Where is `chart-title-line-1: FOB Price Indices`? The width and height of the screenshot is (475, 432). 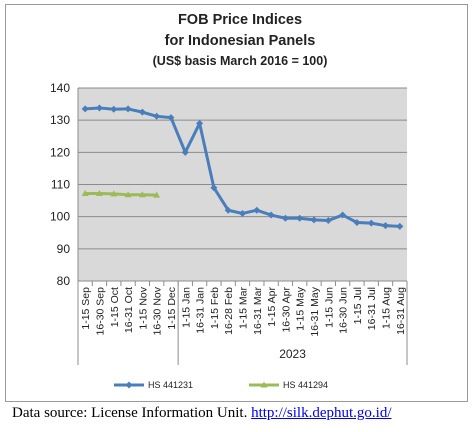 chart-title-line-1: FOB Price Indices is located at coordinates (240, 20).